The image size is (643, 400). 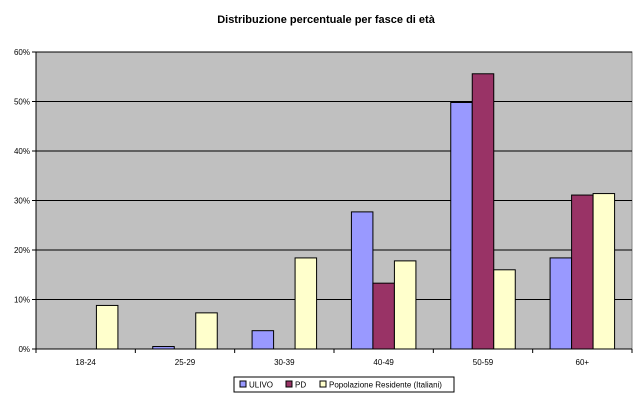 What do you see at coordinates (22, 52) in the screenshot?
I see `y-tick-label: 60%` at bounding box center [22, 52].